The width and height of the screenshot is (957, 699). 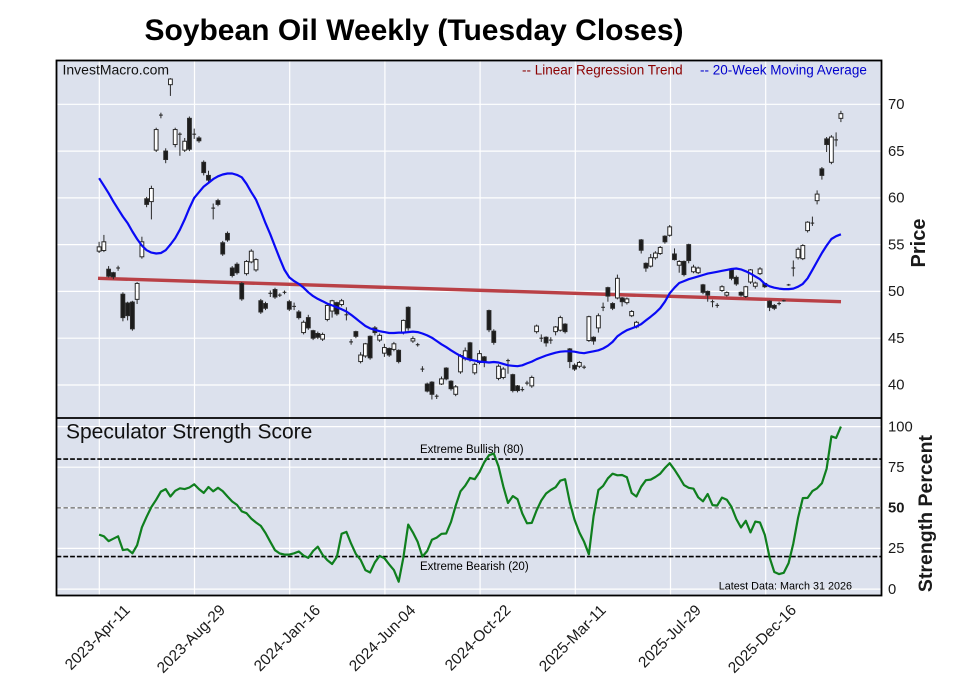 What do you see at coordinates (926, 513) in the screenshot?
I see `svg-text: Strength Percent` at bounding box center [926, 513].